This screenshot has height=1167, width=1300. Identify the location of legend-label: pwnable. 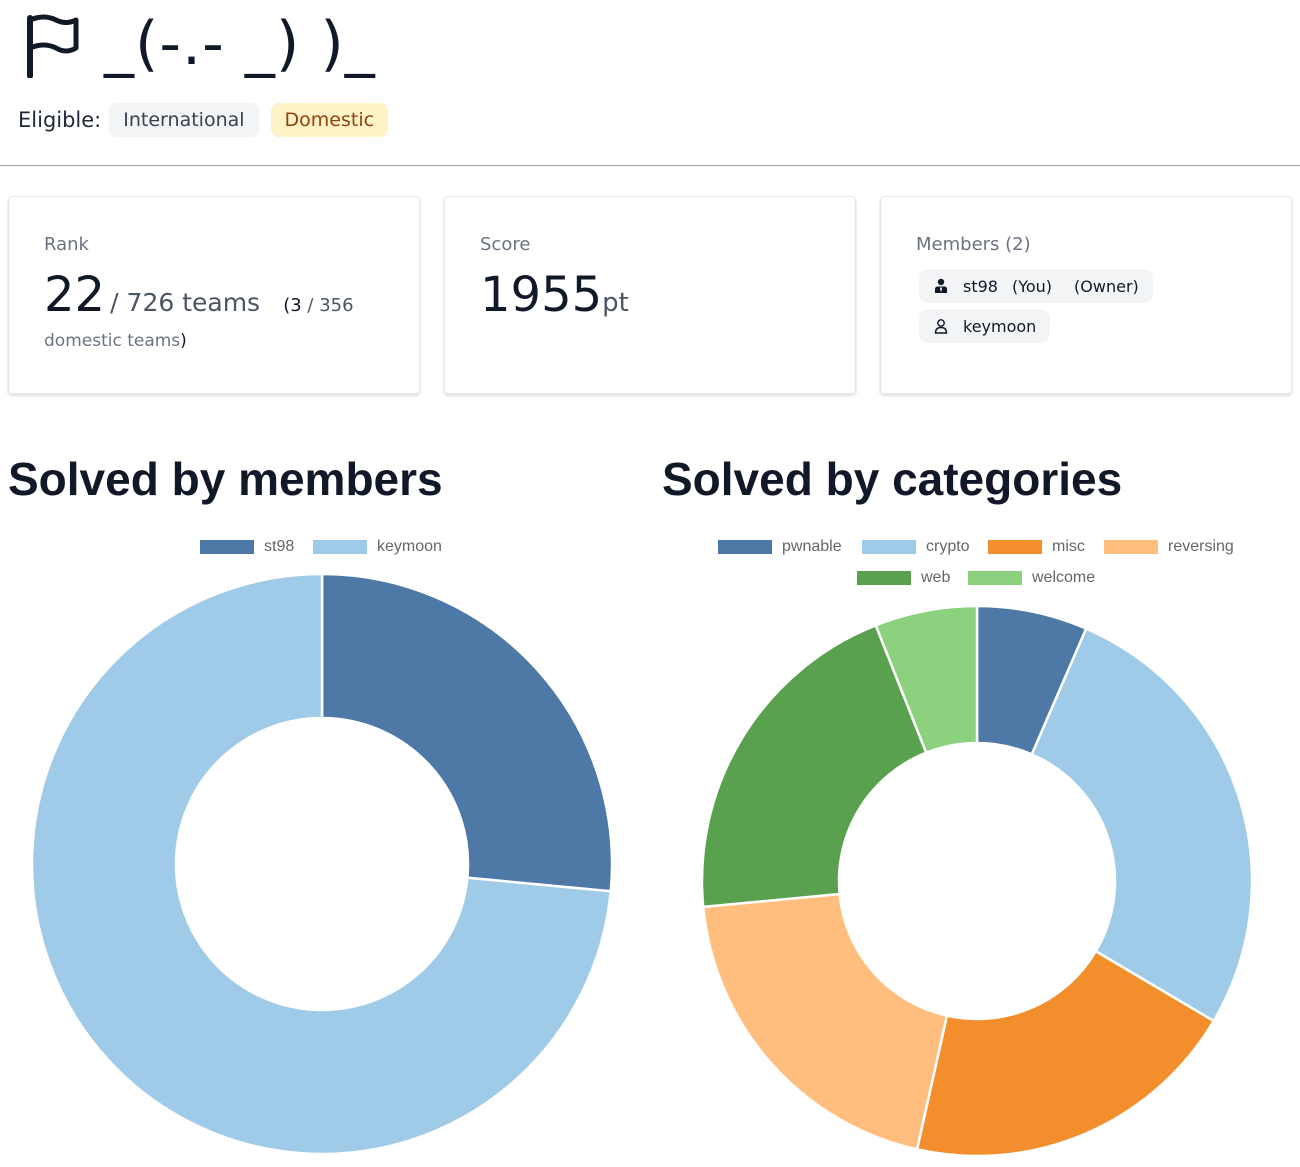
(812, 546).